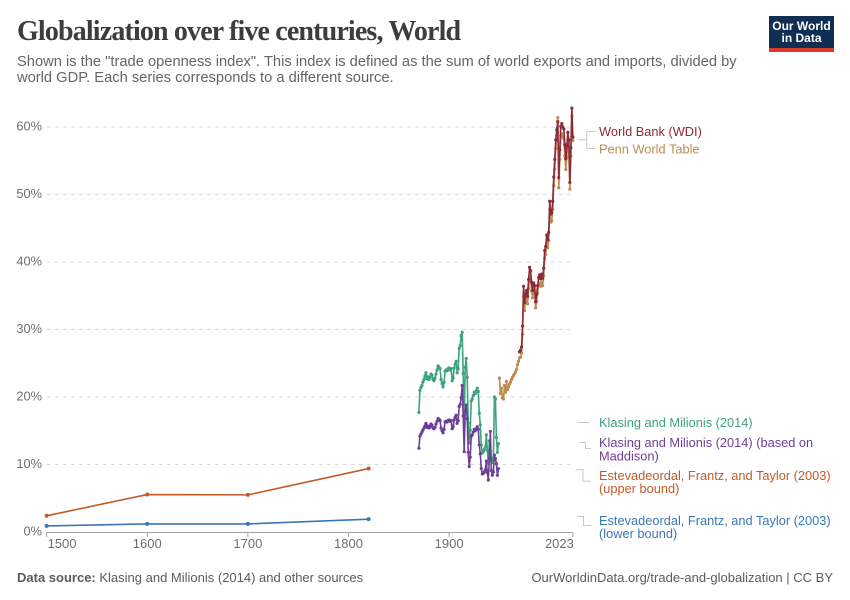  Describe the element at coordinates (629, 456) in the screenshot. I see `svg-text: Maddison)` at that location.